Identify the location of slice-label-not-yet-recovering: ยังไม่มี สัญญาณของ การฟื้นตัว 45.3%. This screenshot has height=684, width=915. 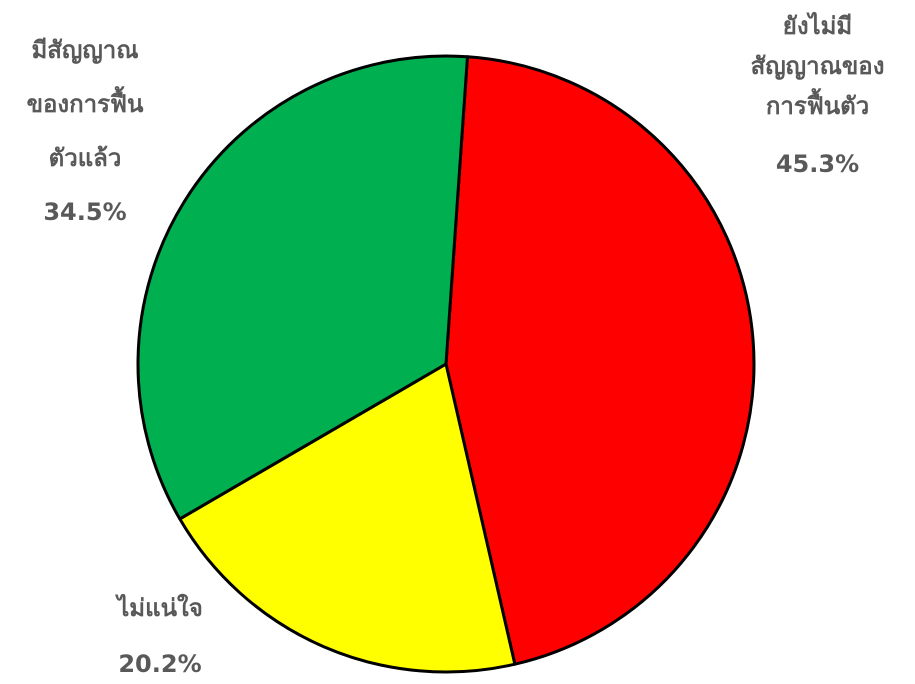
(817, 95).